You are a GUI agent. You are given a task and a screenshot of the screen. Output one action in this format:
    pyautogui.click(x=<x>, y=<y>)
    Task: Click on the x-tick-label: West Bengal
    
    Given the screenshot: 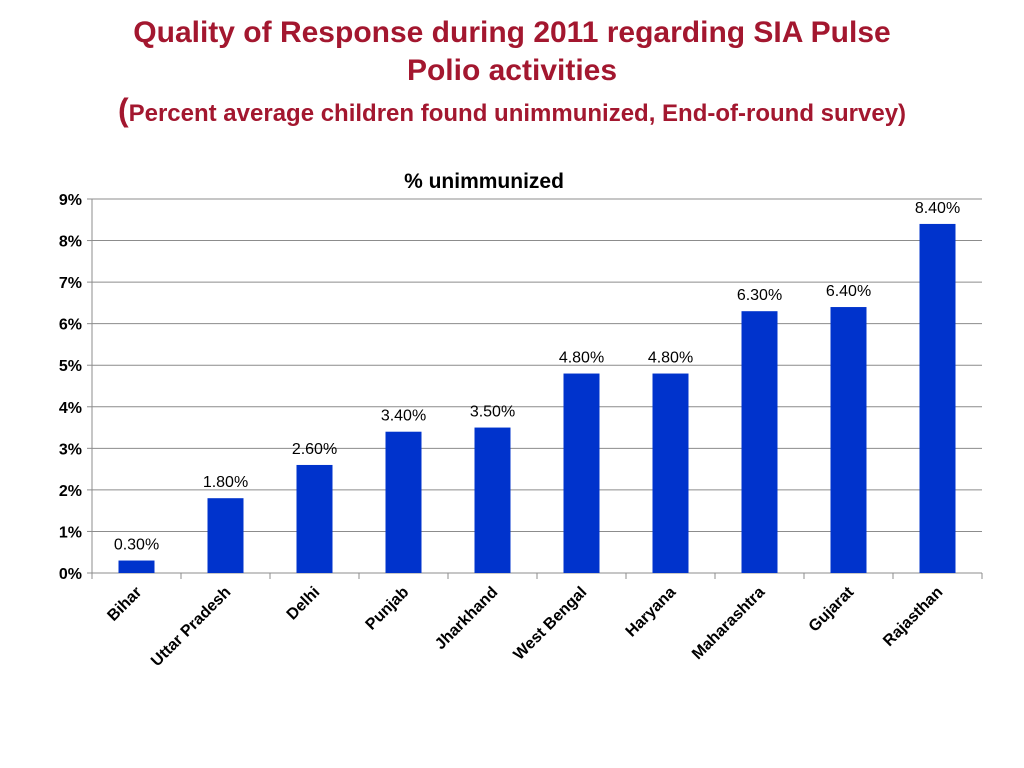 What is the action you would take?
    pyautogui.click(x=551, y=624)
    